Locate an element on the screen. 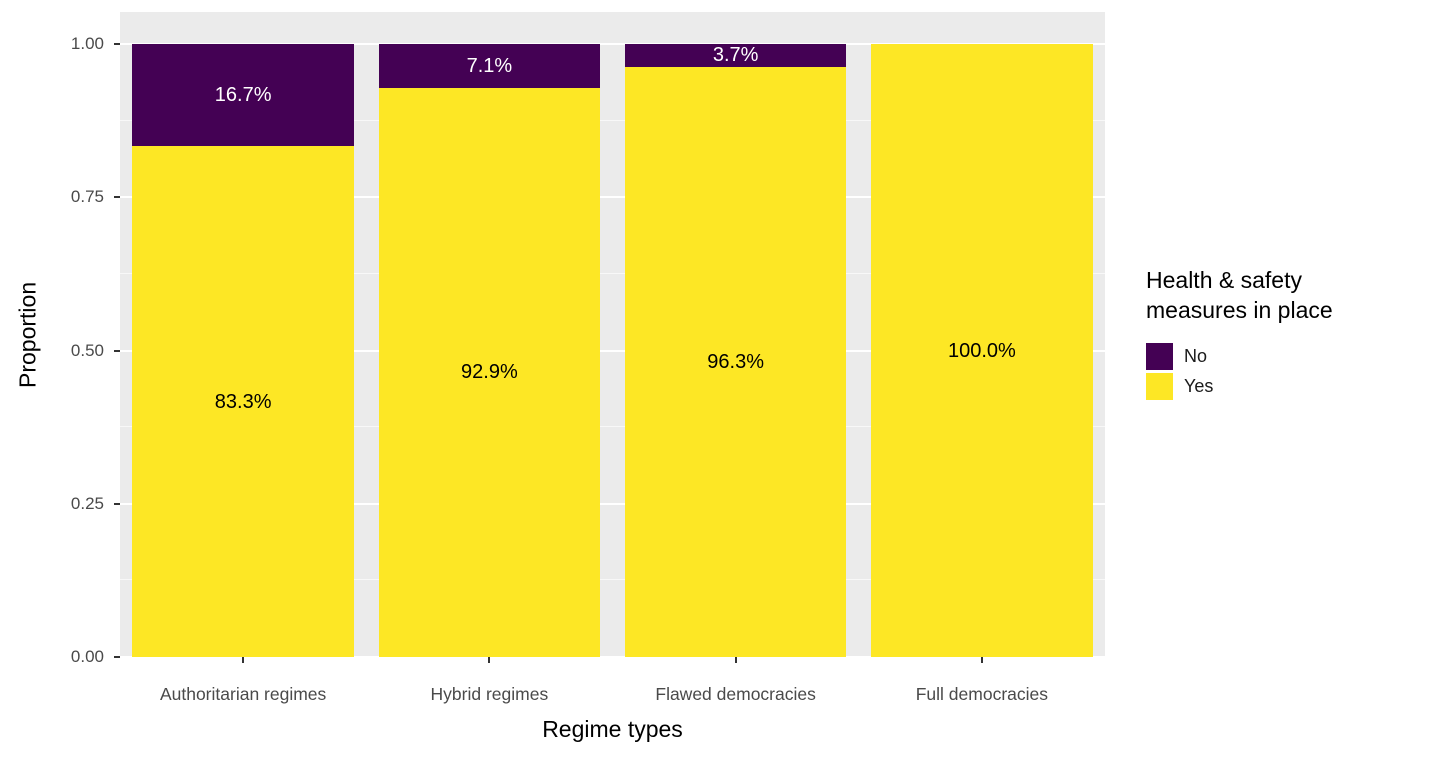  bar-segment: 83.3% is located at coordinates (243, 401).